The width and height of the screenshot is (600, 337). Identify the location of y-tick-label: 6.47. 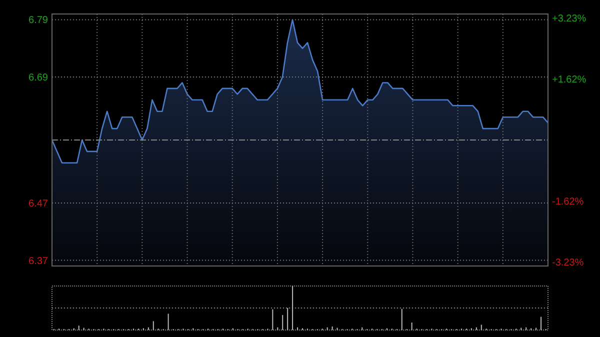
(38, 204).